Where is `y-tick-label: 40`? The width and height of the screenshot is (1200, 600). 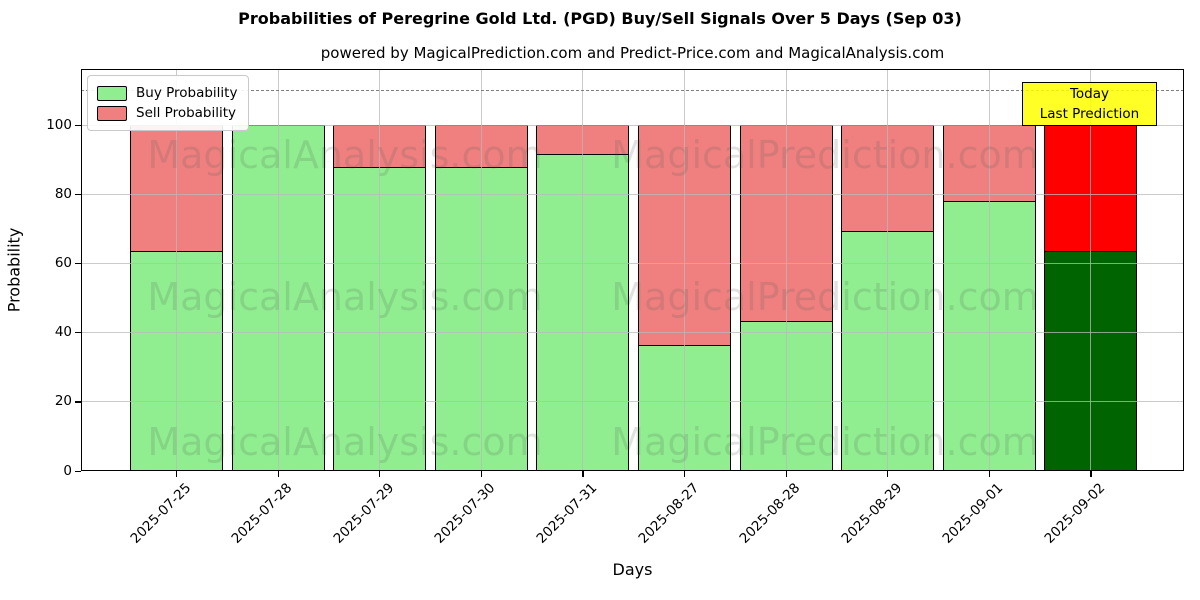
y-tick-label: 40 is located at coordinates (63, 332).